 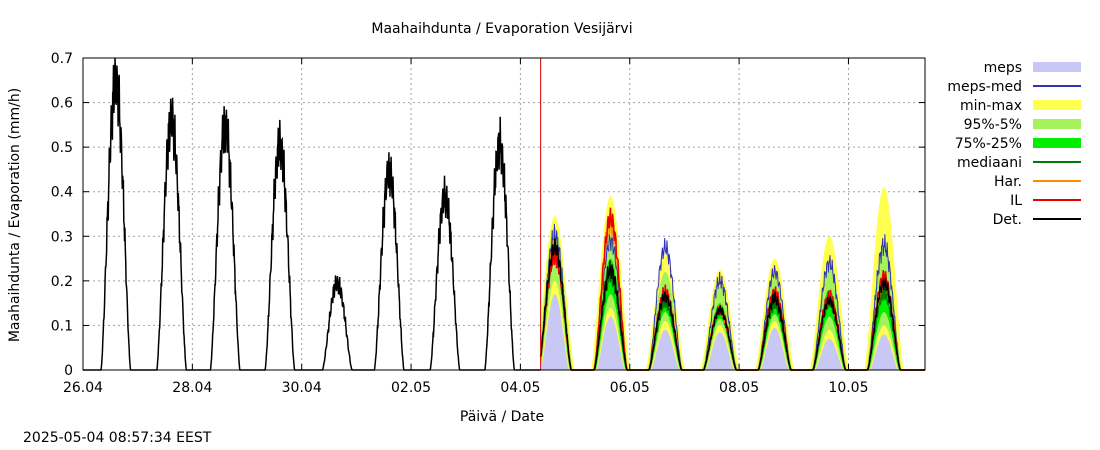 I want to click on y-tick-label: 0.1, so click(x=62, y=326).